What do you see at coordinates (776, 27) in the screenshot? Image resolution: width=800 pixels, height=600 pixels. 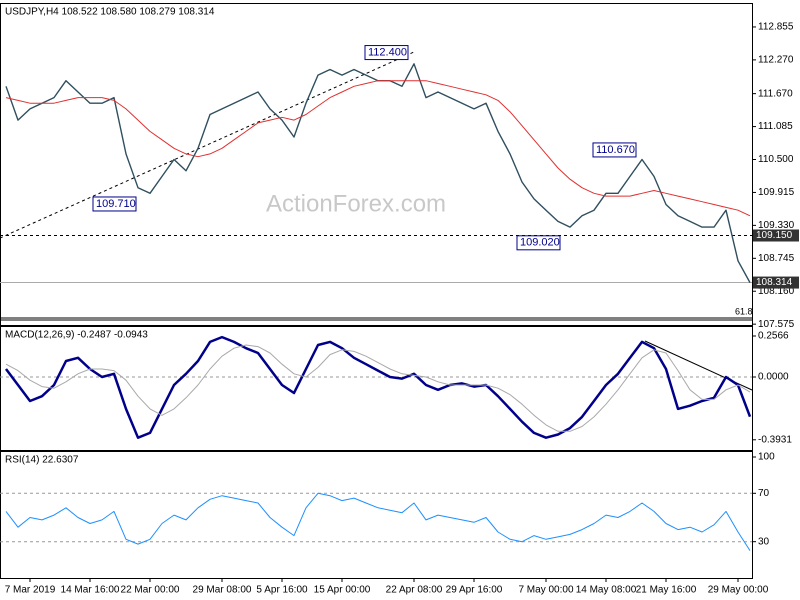 I see `y-tick-label: 112.855` at bounding box center [776, 27].